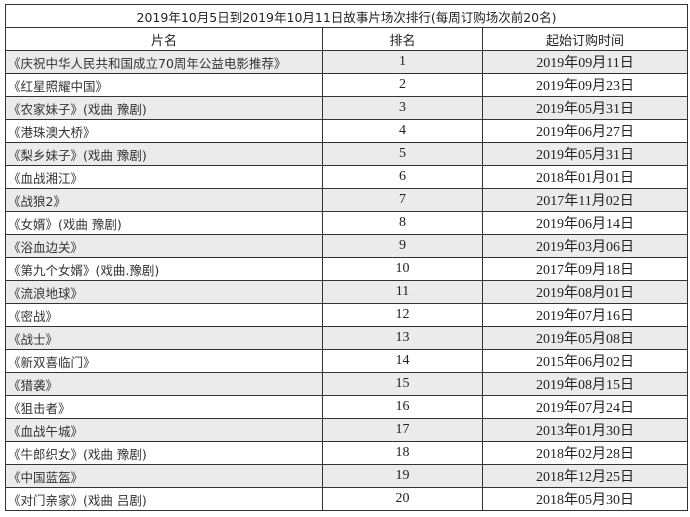 This screenshot has height=517, width=690. I want to click on table-row: 《牛郎织女》(戏曲 豫剧) 18 2018年02月28日, so click(347, 453).